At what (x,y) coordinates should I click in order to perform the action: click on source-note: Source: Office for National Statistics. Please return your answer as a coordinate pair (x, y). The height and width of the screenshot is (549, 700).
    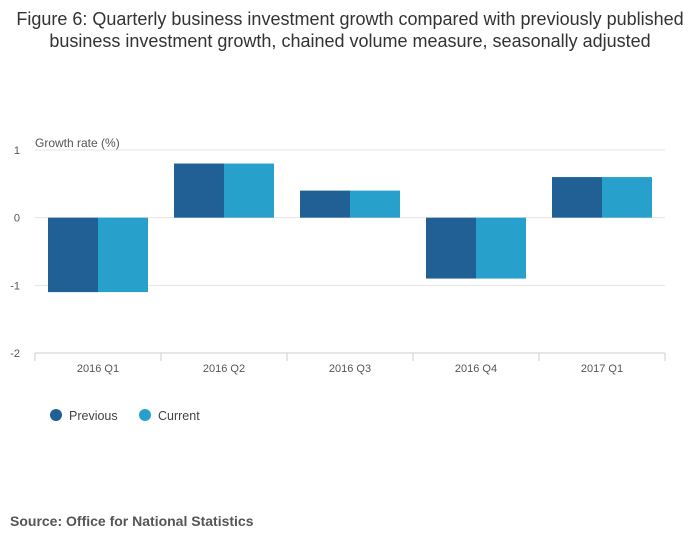
    Looking at the image, I should click on (132, 521).